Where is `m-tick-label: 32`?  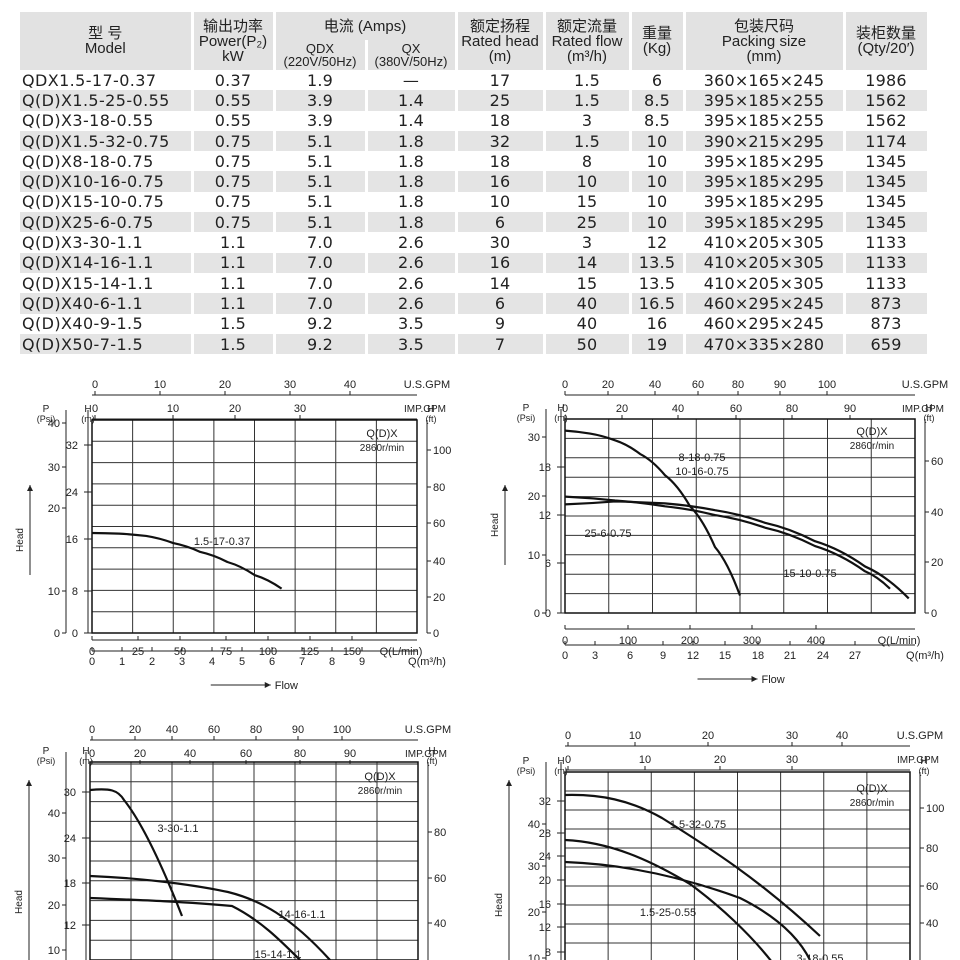 m-tick-label: 32 is located at coordinates (545, 802).